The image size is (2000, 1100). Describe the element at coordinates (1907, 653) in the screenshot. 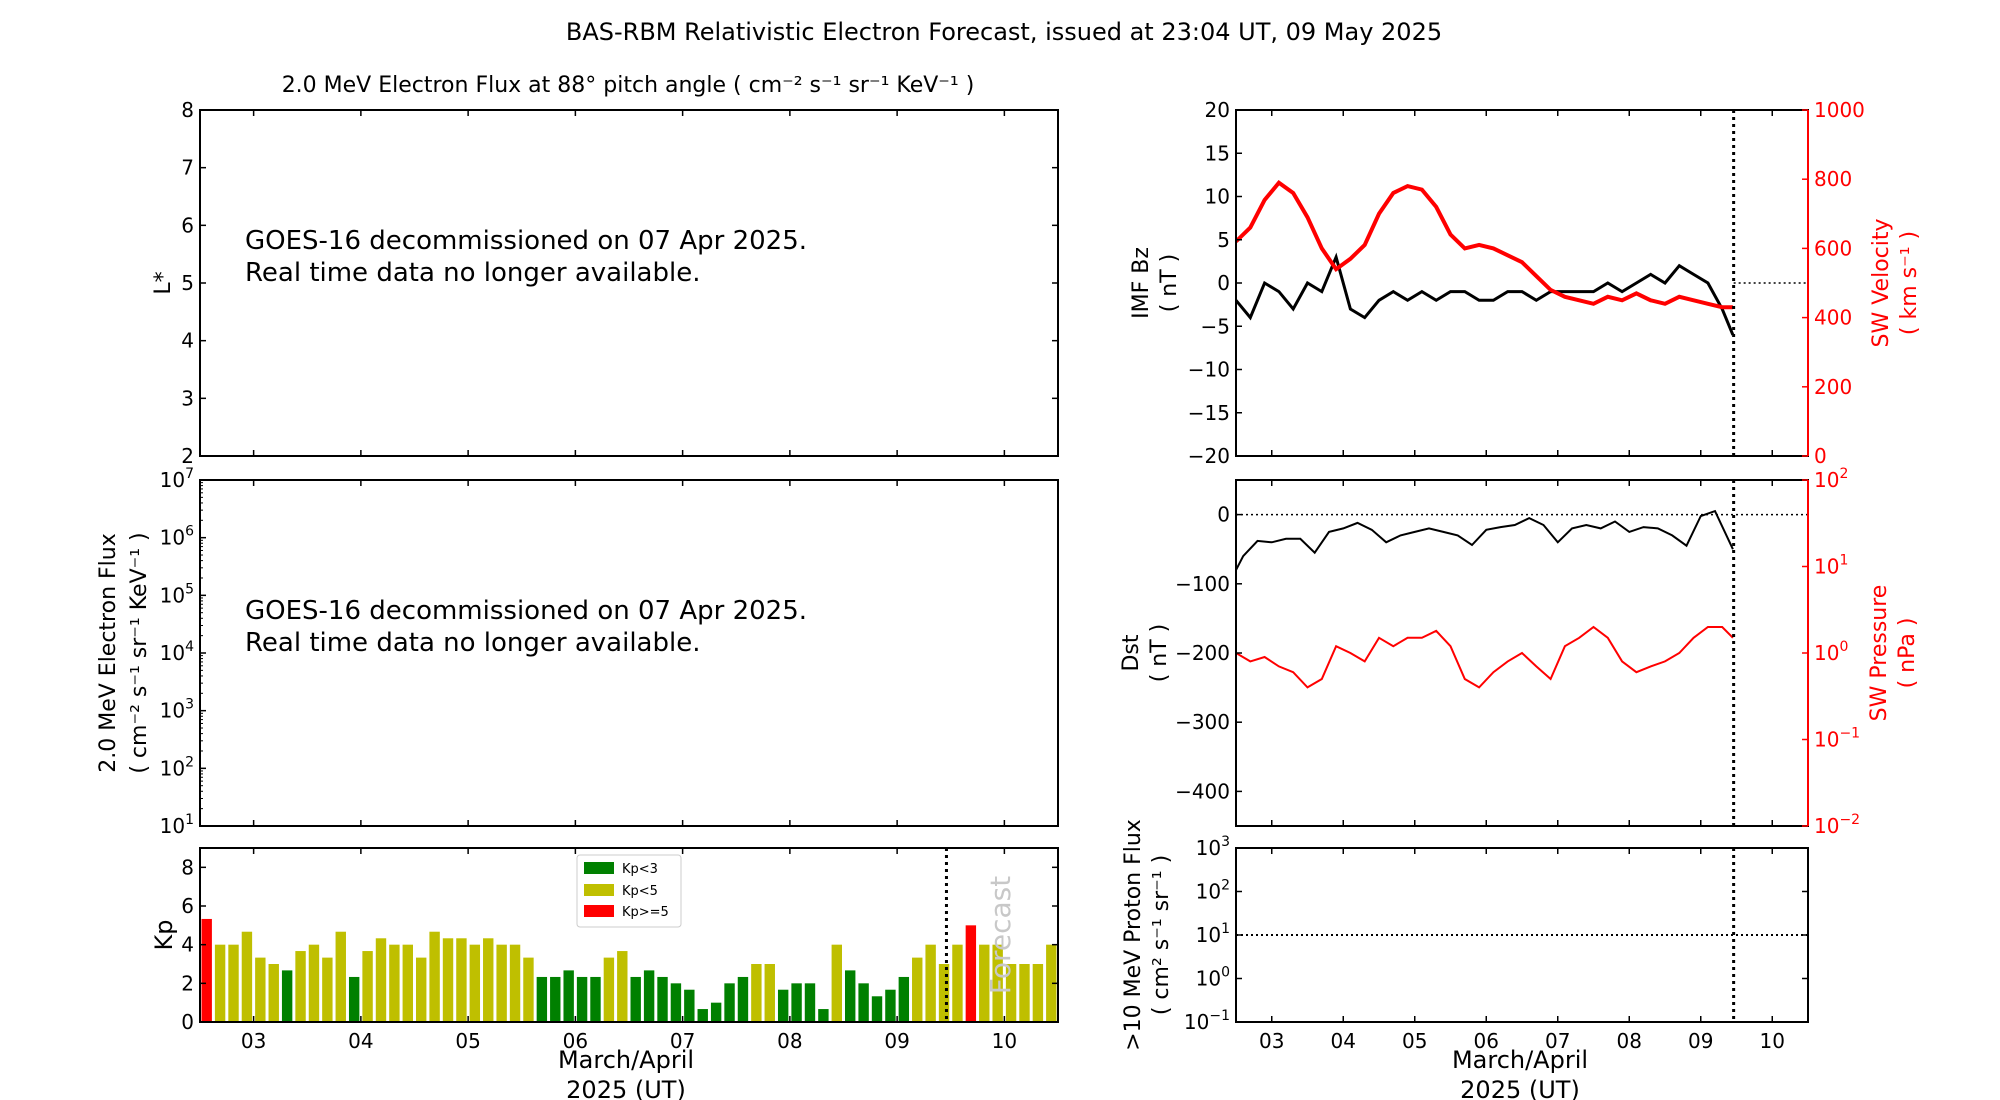

I see `sw-pressure-unit: ( nPa )` at that location.